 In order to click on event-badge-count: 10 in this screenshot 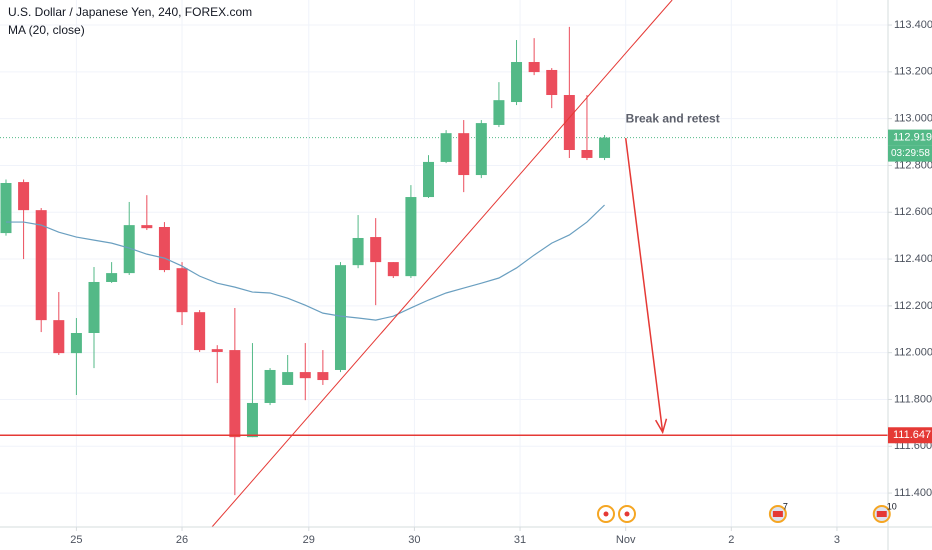, I will do `click(892, 506)`.